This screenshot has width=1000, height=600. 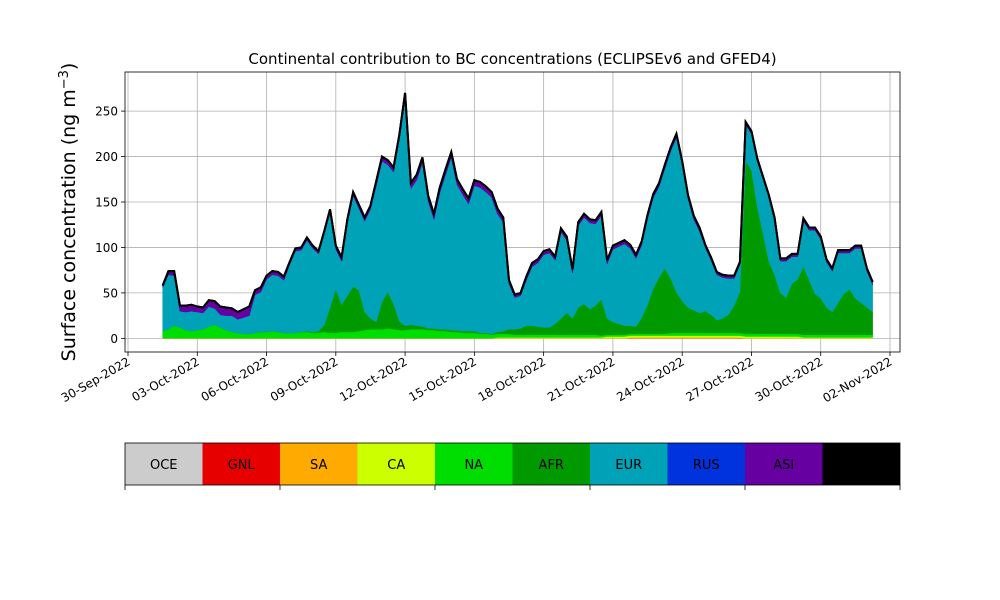 I want to click on y-axis-label-close: ), so click(x=69, y=66).